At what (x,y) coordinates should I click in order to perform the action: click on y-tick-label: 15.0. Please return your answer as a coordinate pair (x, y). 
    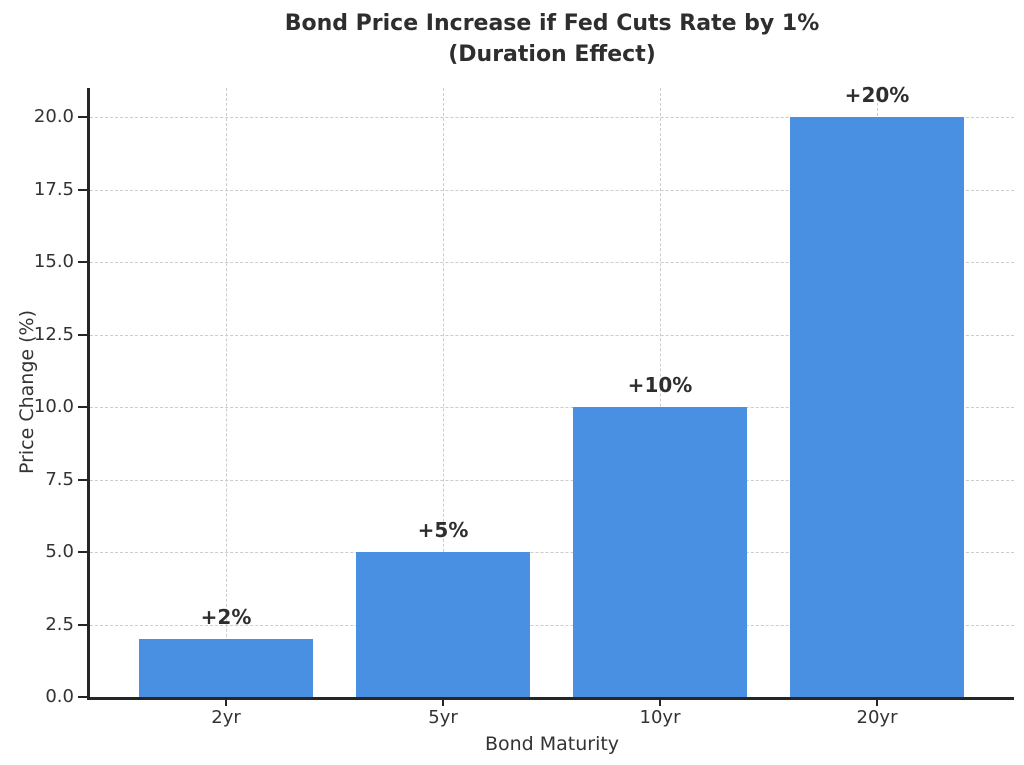
    Looking at the image, I should click on (53, 261).